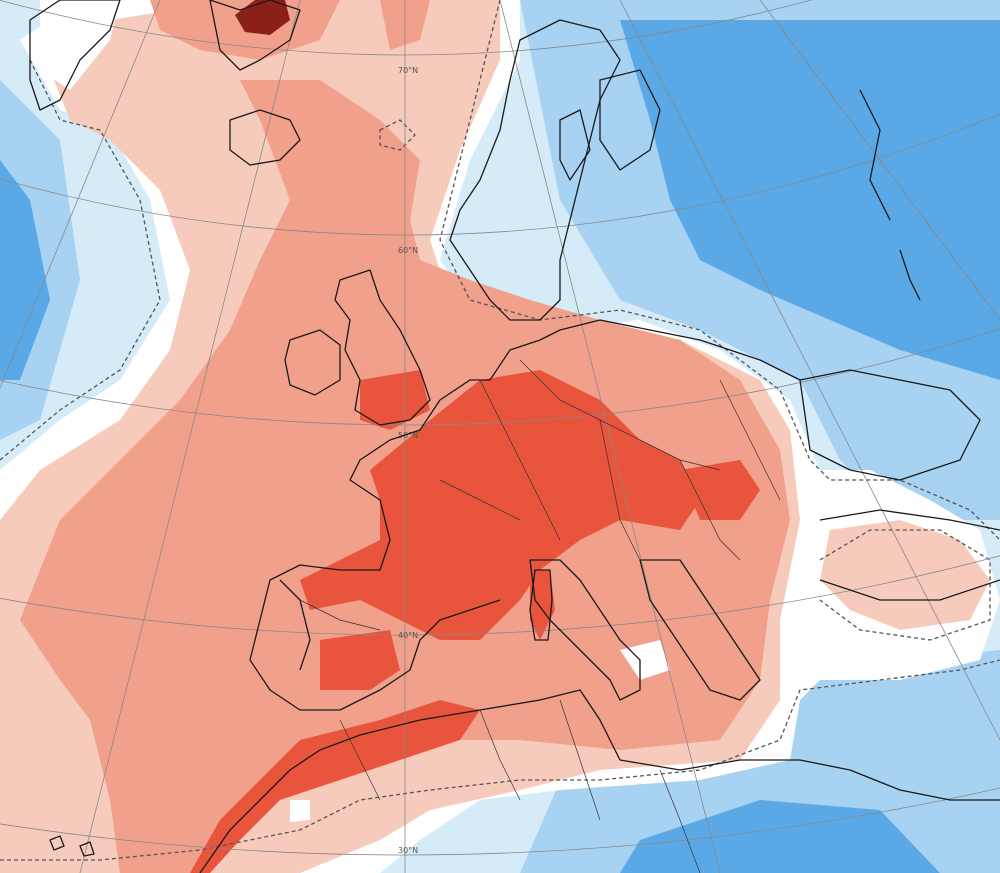 The width and height of the screenshot is (1000, 873). I want to click on lat-label-70: 70°N, so click(408, 70).